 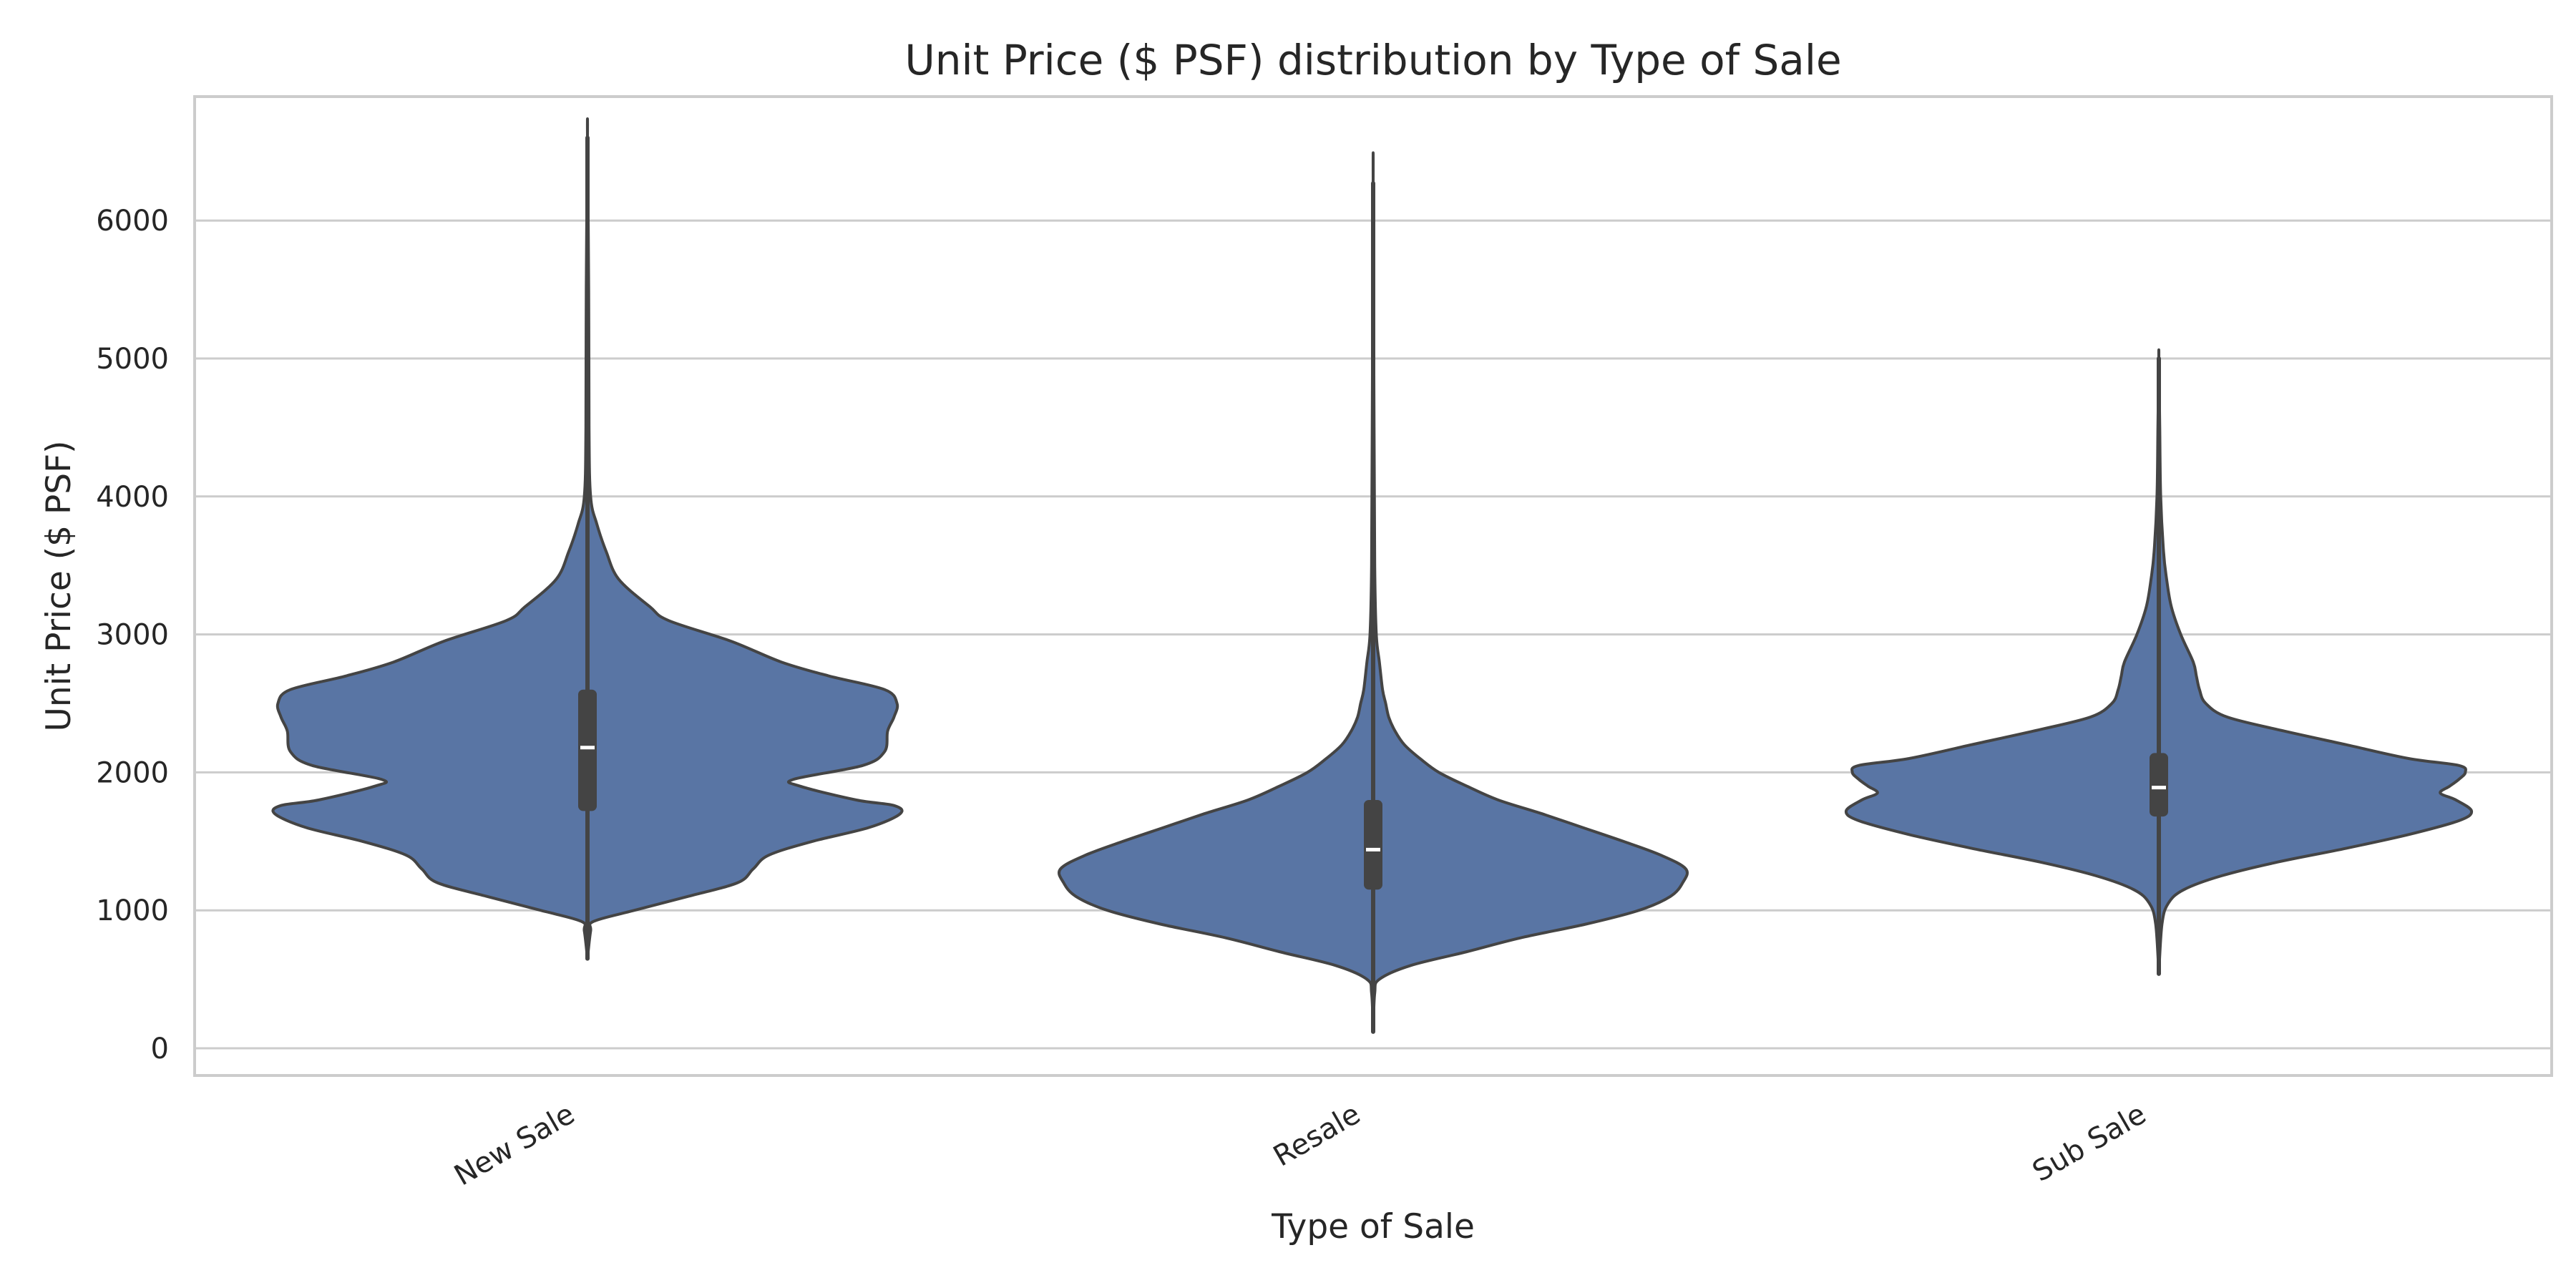 I want to click on y-tick-label-1000: 1000, so click(x=132, y=911).